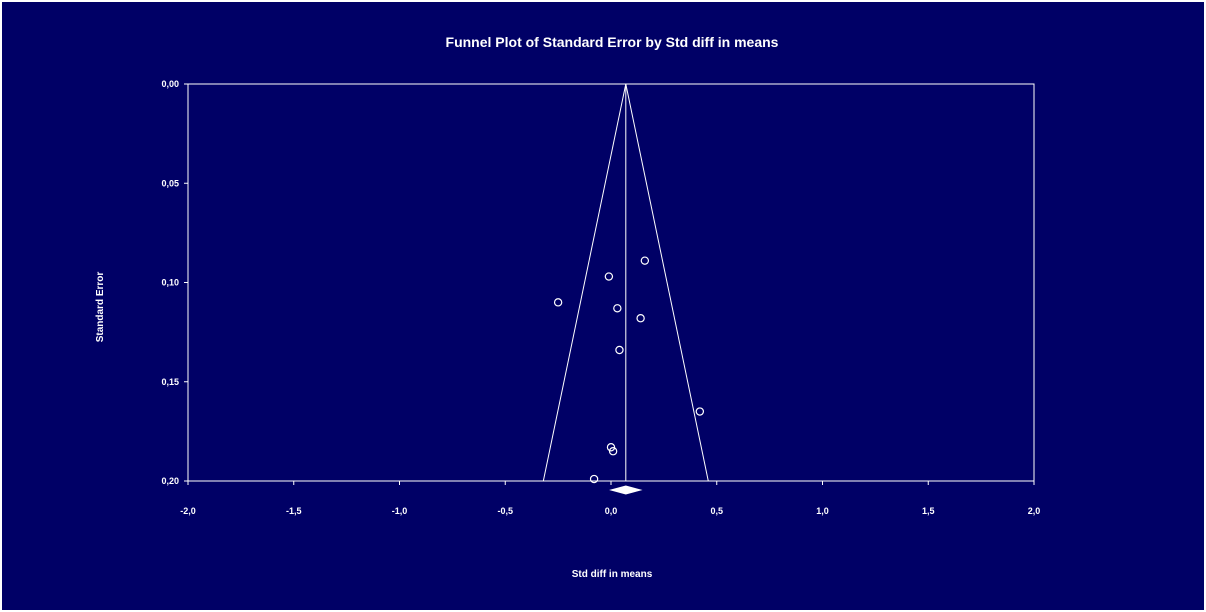  What do you see at coordinates (400, 511) in the screenshot?
I see `x-tick-label: -1,0` at bounding box center [400, 511].